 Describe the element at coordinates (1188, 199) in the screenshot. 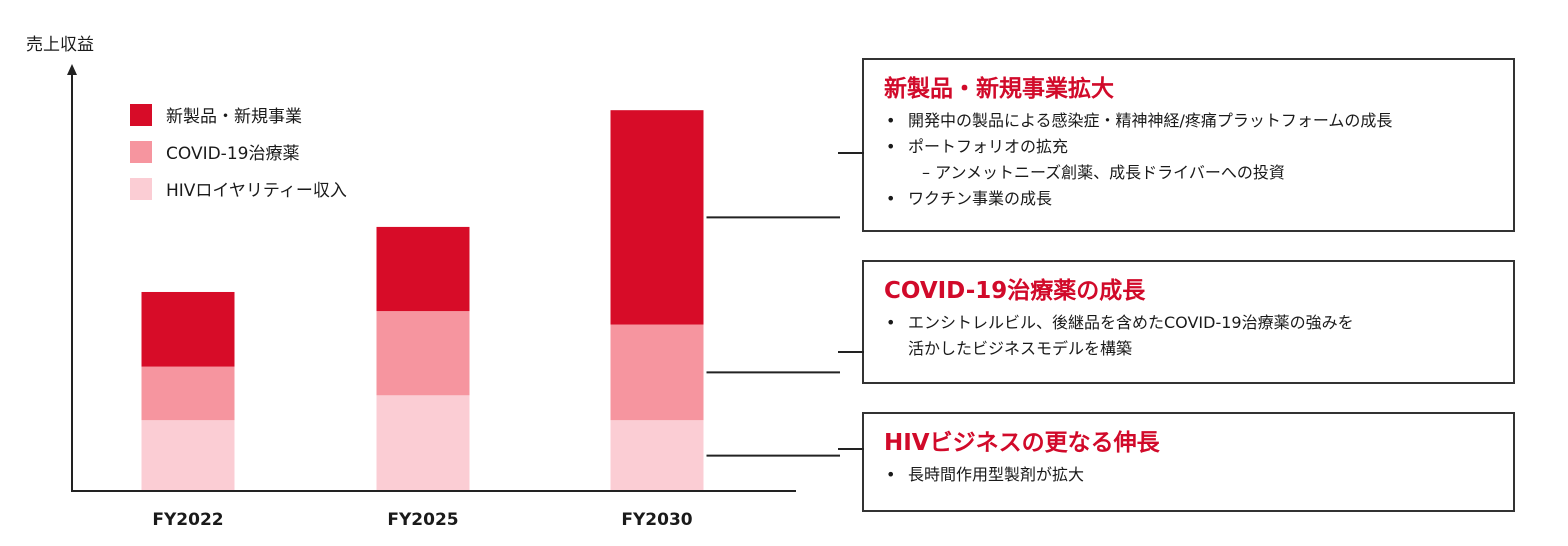

I see `callout-bullet: ワクチン事業の成長` at that location.